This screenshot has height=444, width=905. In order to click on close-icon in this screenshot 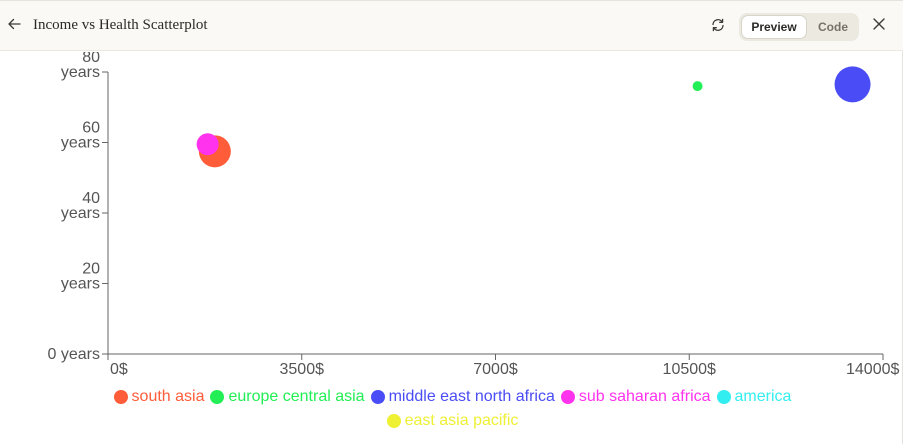, I will do `click(879, 26)`.